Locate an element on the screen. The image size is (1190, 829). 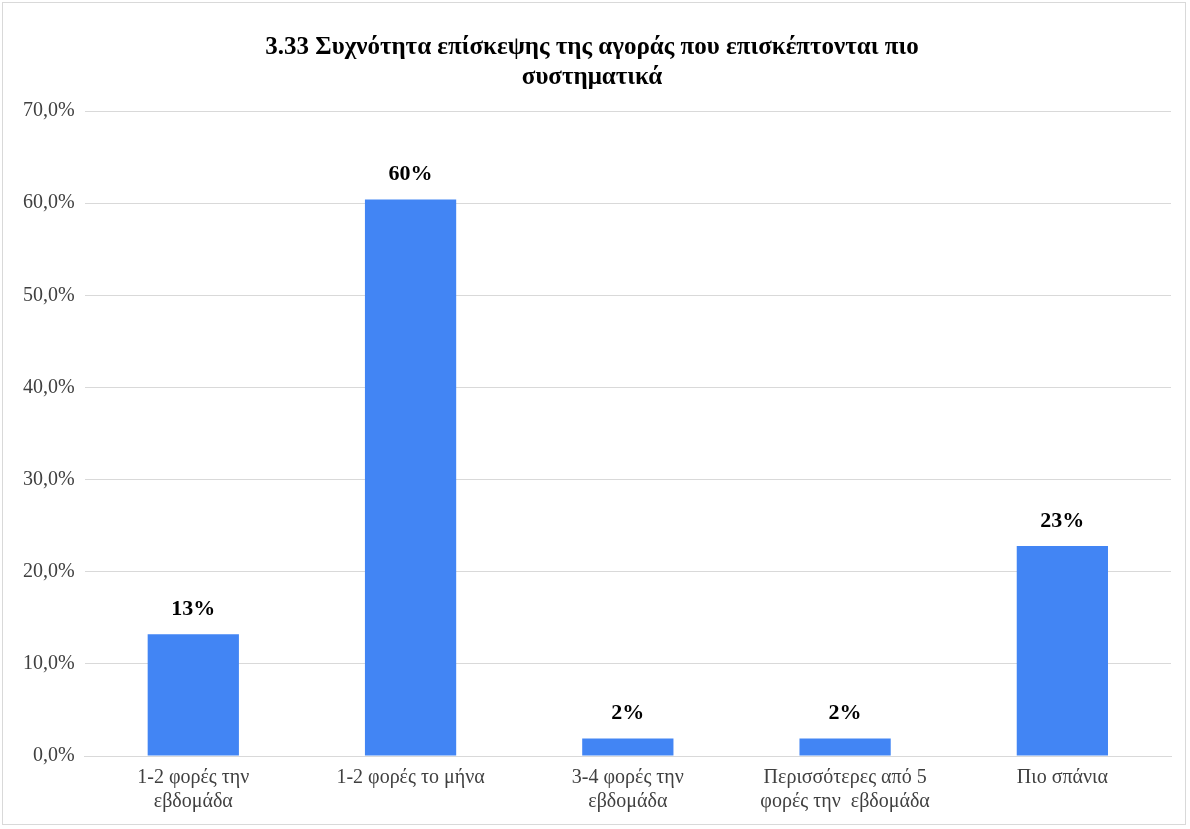
y-tick-label: 30,0% is located at coordinates (48, 477).